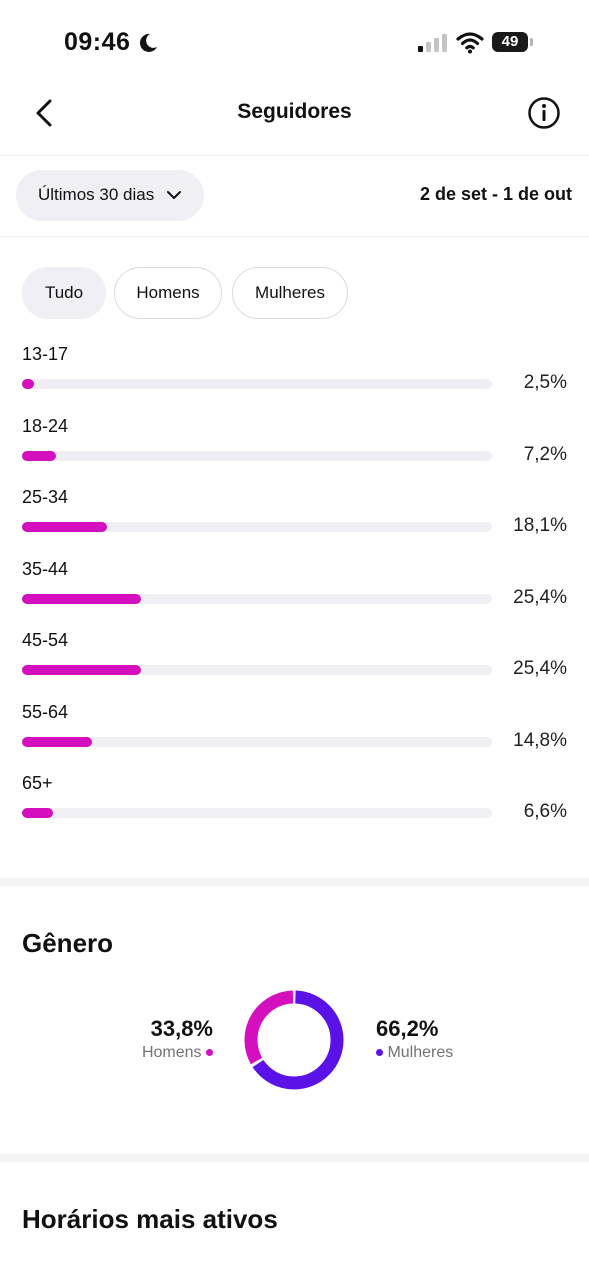 The image size is (589, 1280). I want to click on battery-level: 49, so click(510, 41).